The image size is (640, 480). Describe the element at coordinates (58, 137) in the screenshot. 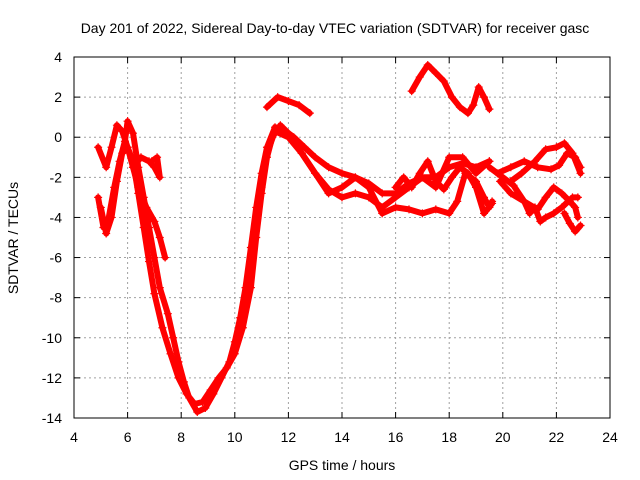

I see `y-tick-label: 0` at that location.